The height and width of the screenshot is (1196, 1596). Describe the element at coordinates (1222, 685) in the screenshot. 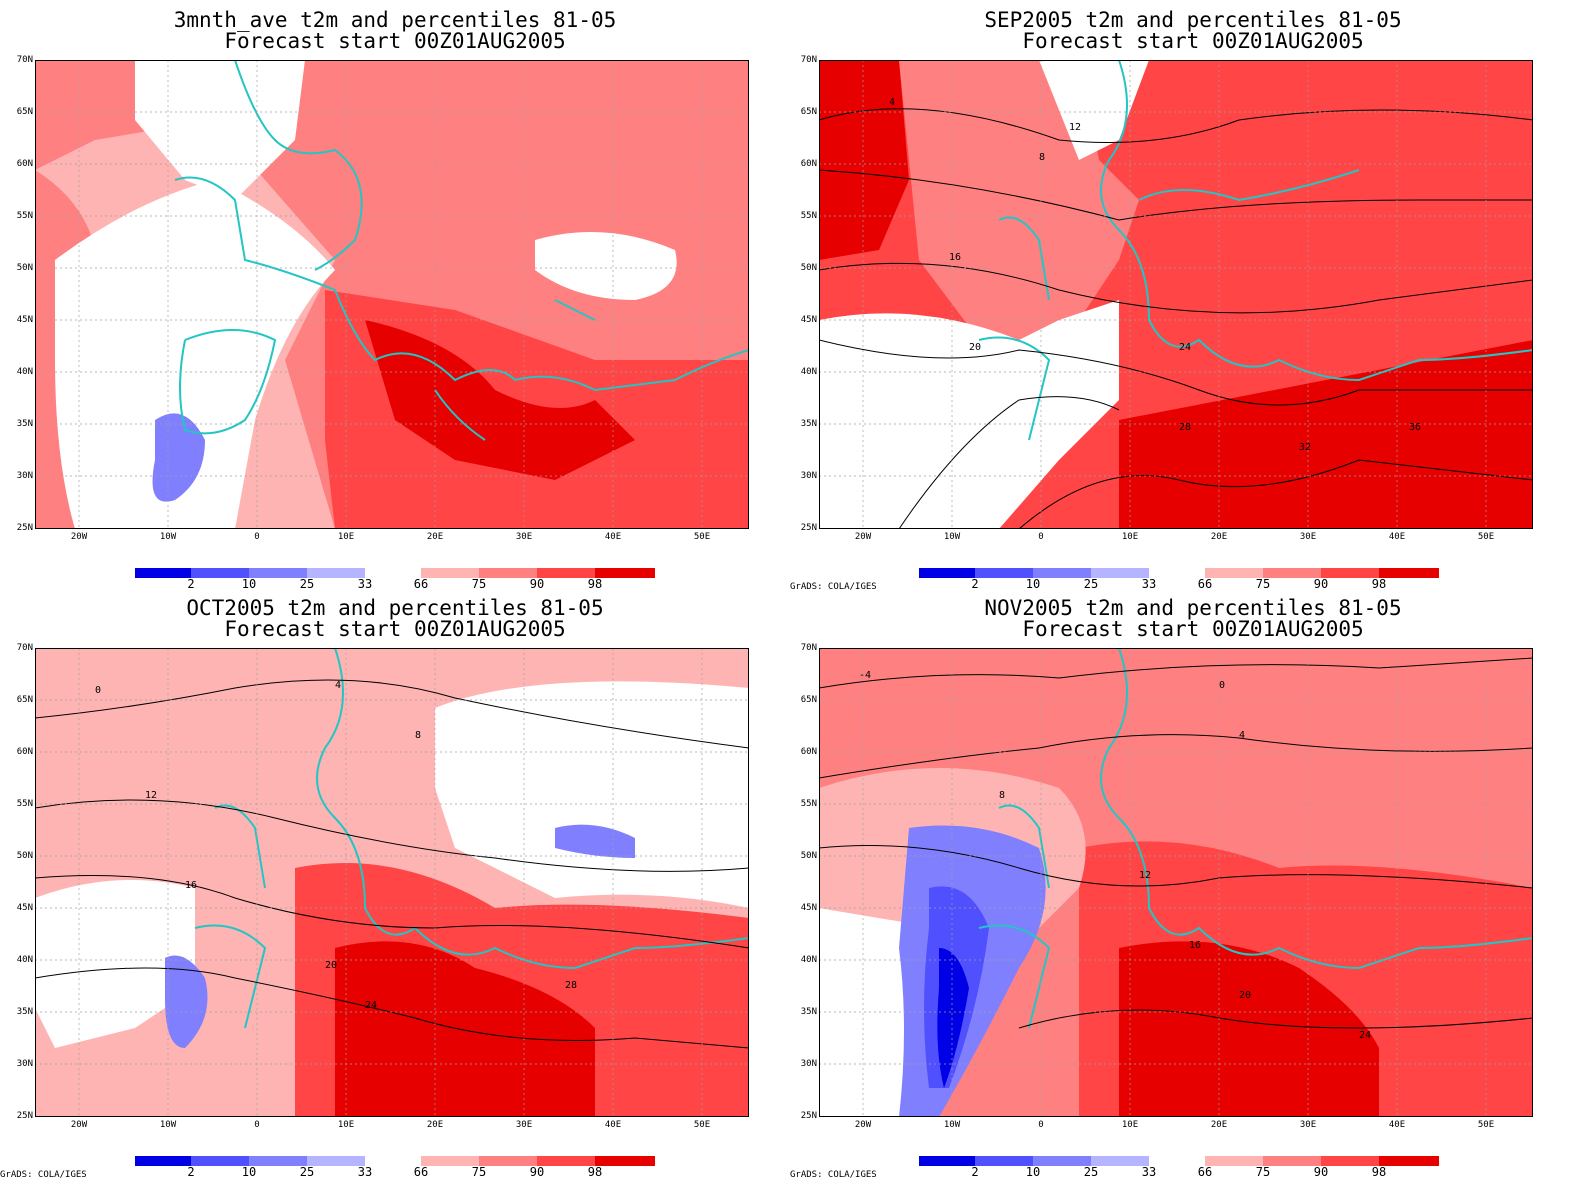

I see `contour-label: 0` at that location.